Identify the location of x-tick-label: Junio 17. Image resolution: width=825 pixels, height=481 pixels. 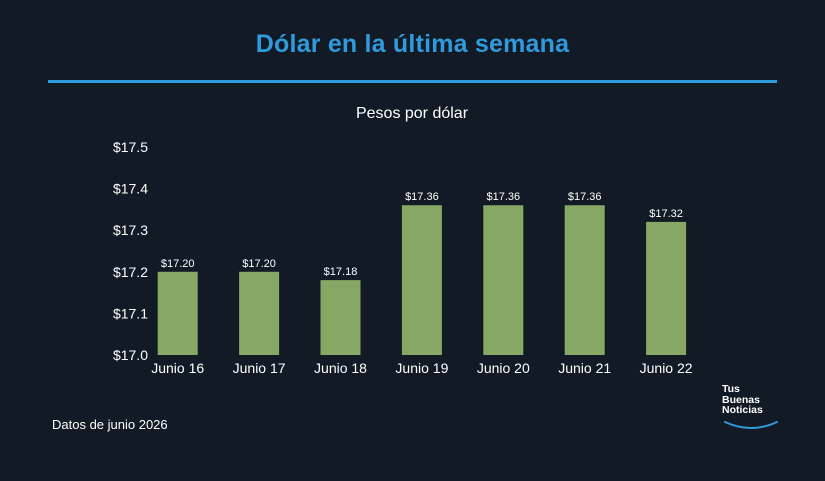
(259, 368).